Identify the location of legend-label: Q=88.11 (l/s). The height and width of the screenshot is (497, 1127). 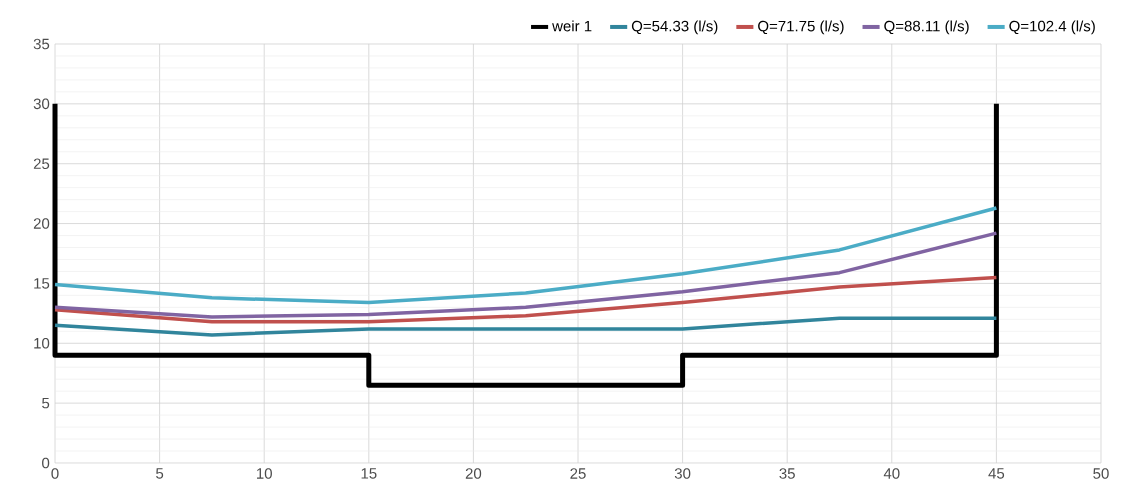
(926, 27).